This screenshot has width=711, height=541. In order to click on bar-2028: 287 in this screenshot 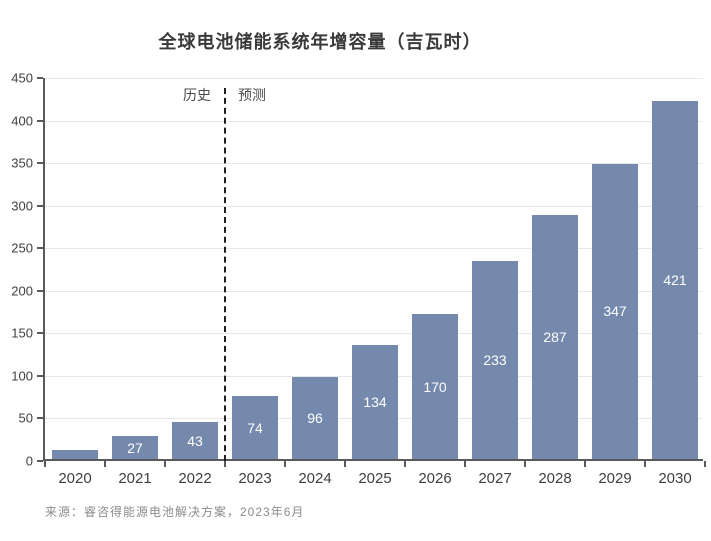, I will do `click(555, 336)`.